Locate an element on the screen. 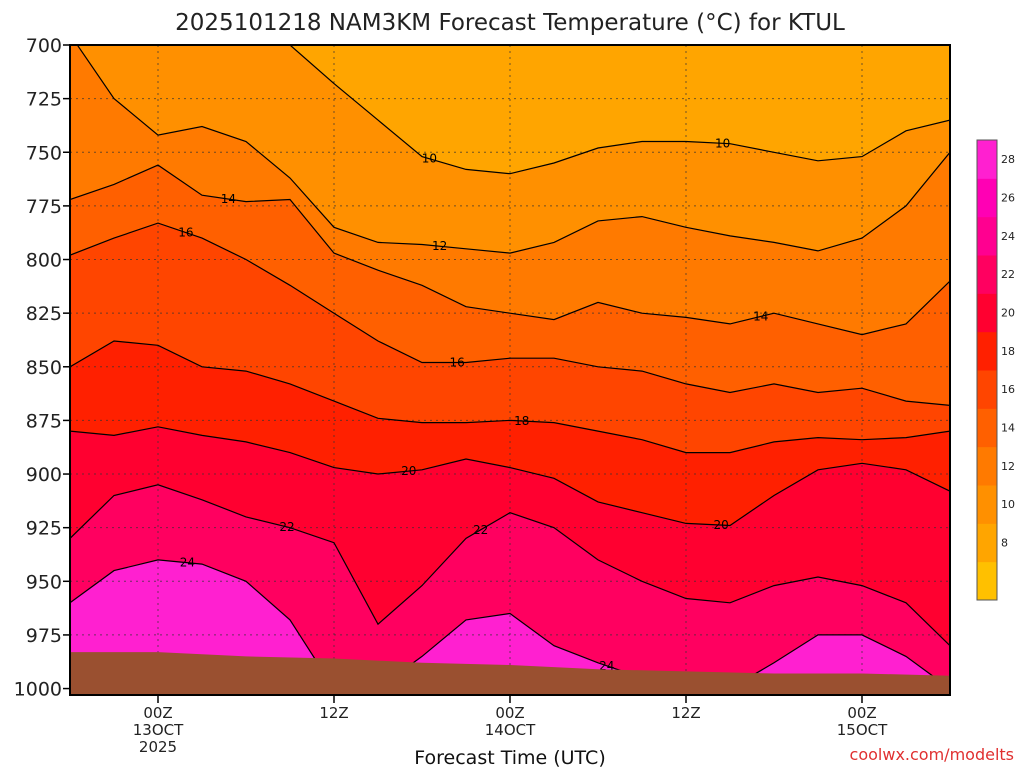  colorbar-label-26: 26 is located at coordinates (1008, 198).